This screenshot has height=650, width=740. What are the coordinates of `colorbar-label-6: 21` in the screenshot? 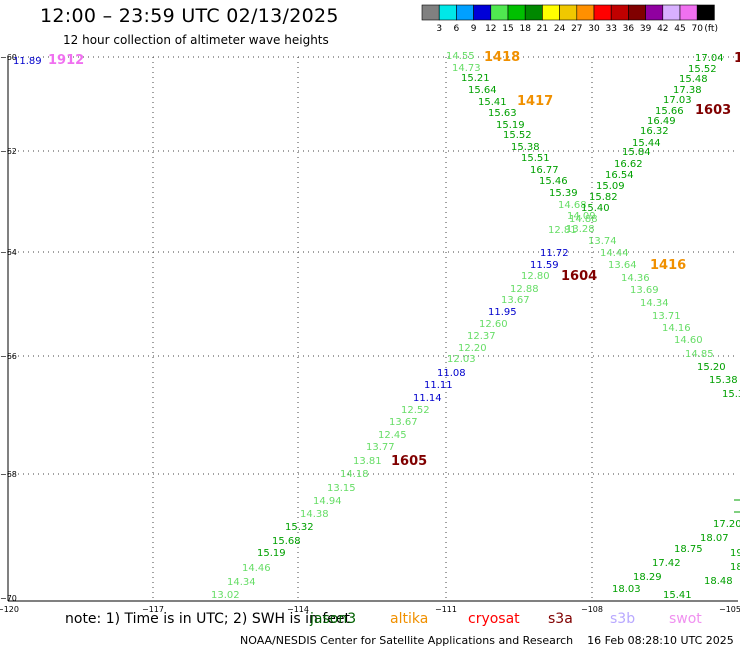 It's located at (542, 29).